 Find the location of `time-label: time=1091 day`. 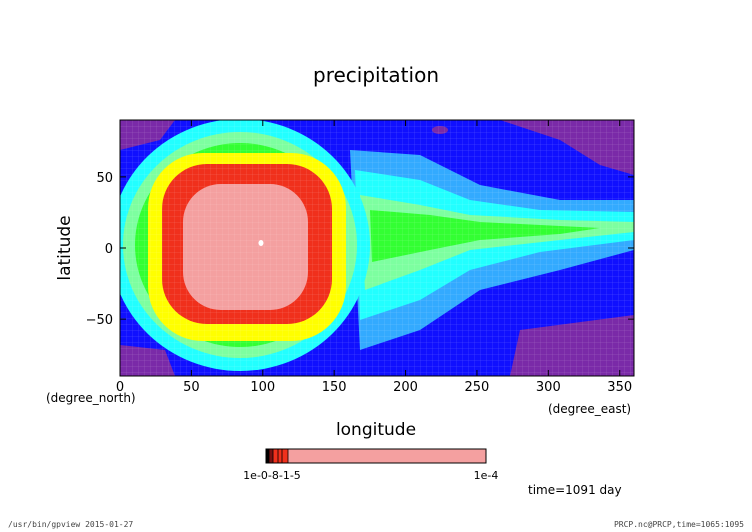

time-label: time=1091 day is located at coordinates (575, 490).